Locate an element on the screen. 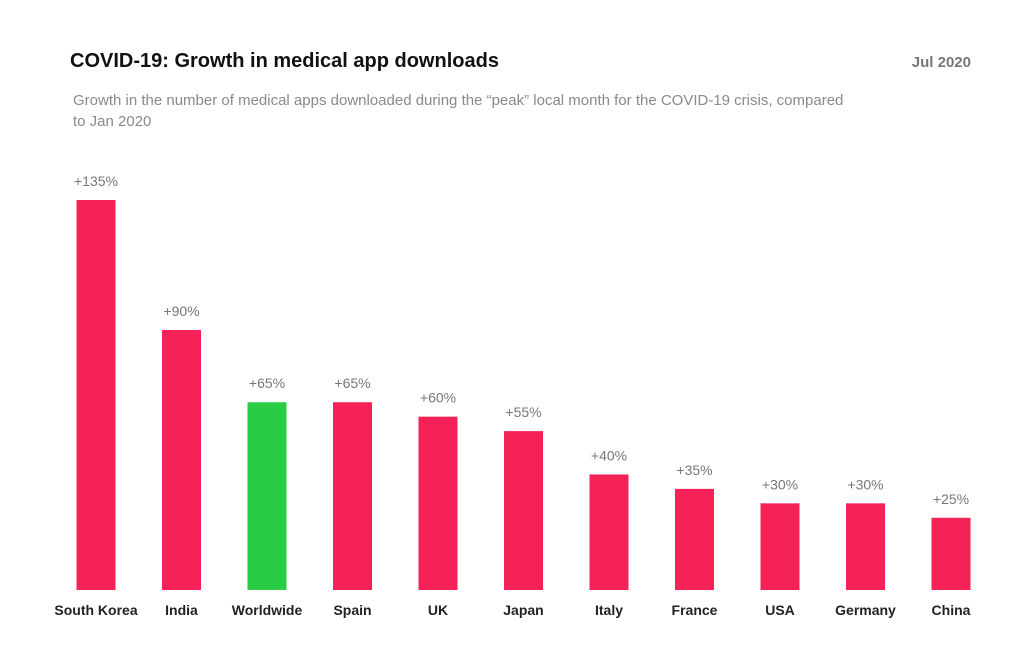  x-tick-label: UK is located at coordinates (438, 610).